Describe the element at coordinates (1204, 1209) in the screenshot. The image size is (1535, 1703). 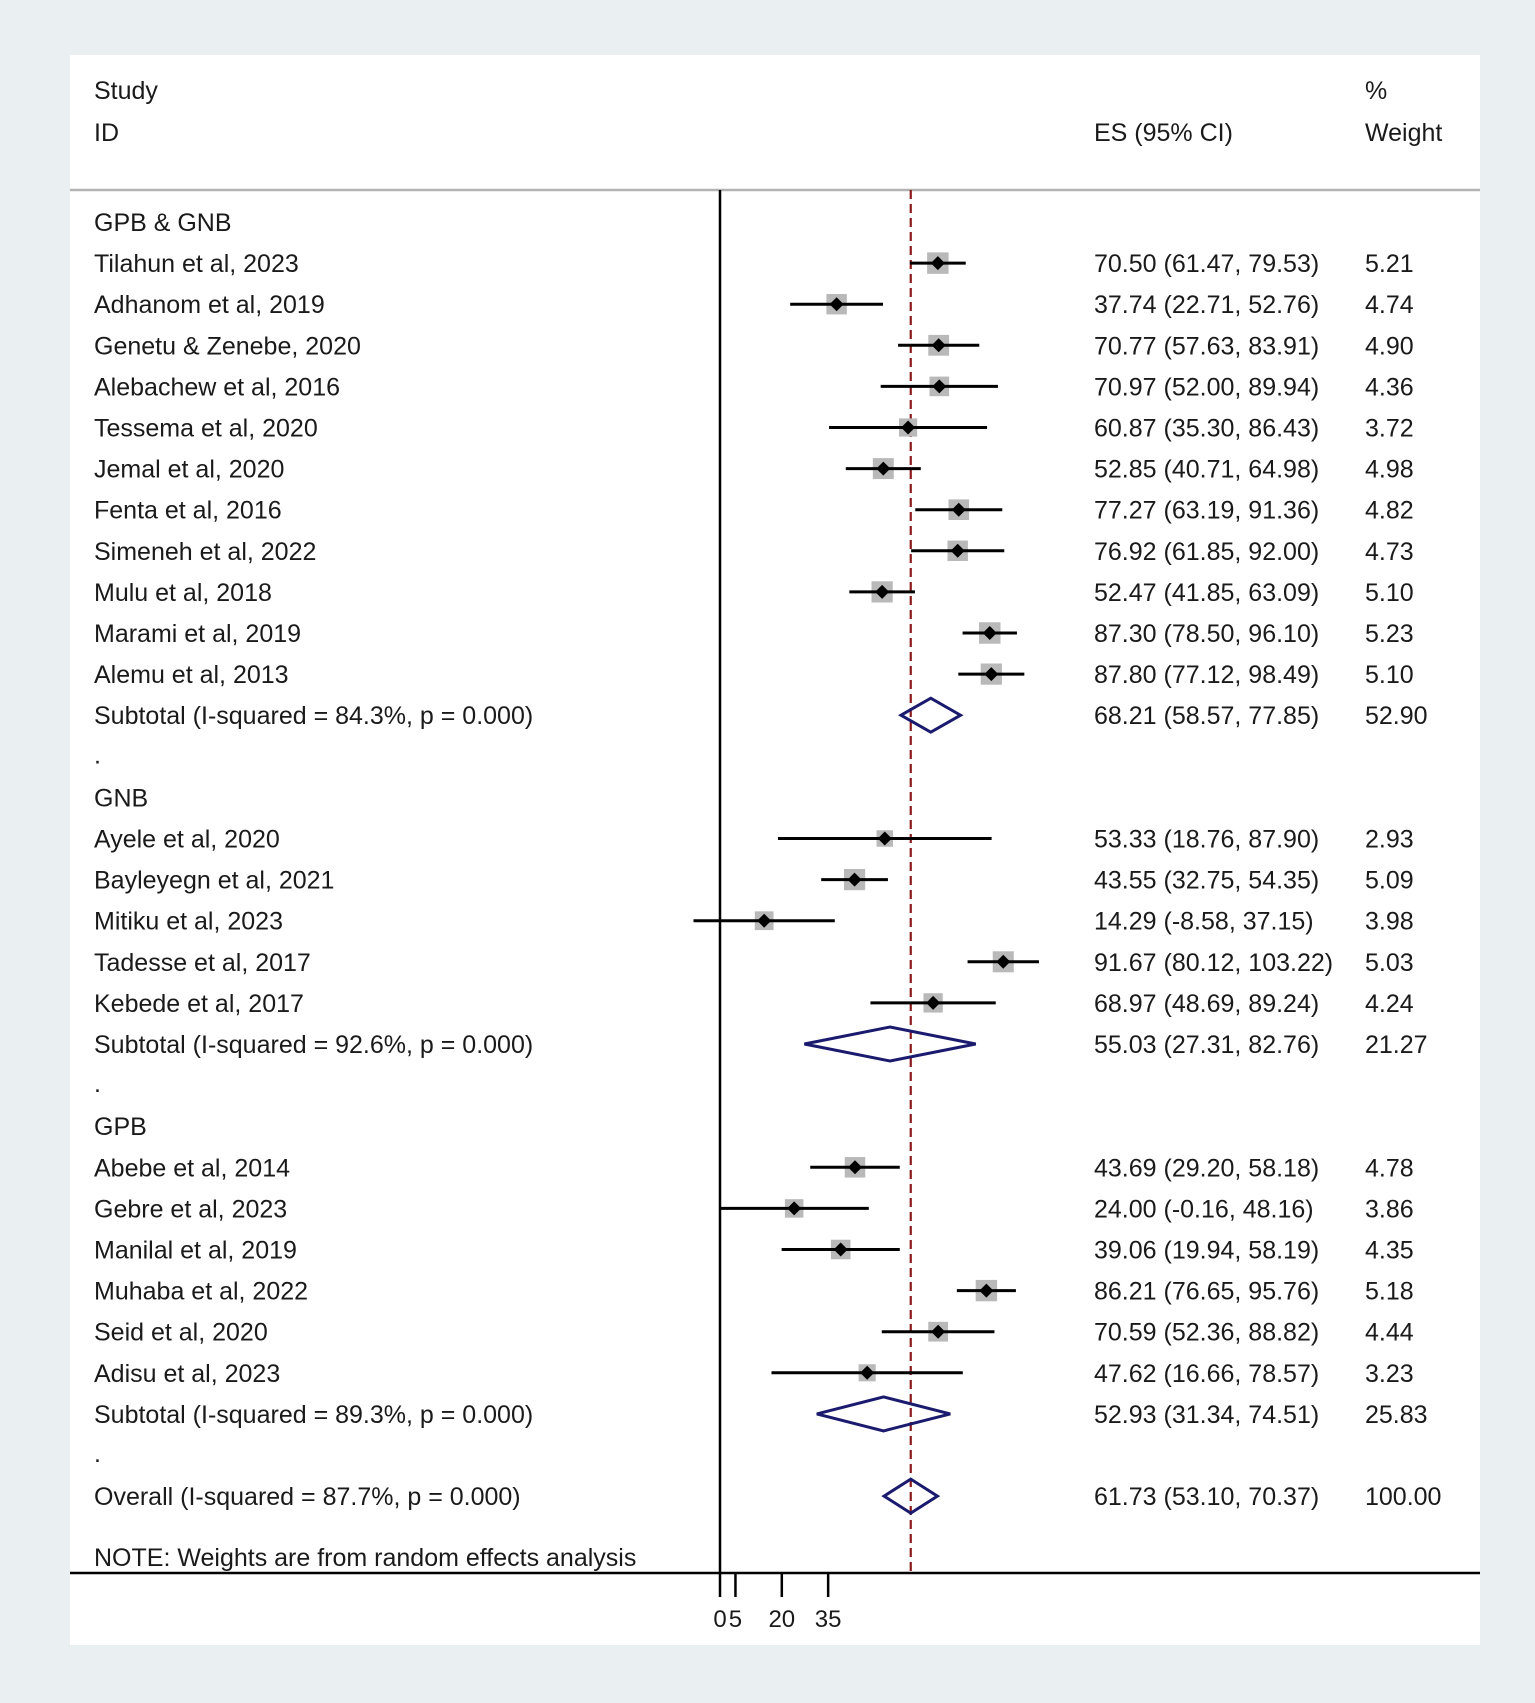
I see `study-es-ci: 24.00 (-0.16, 48.16)` at that location.